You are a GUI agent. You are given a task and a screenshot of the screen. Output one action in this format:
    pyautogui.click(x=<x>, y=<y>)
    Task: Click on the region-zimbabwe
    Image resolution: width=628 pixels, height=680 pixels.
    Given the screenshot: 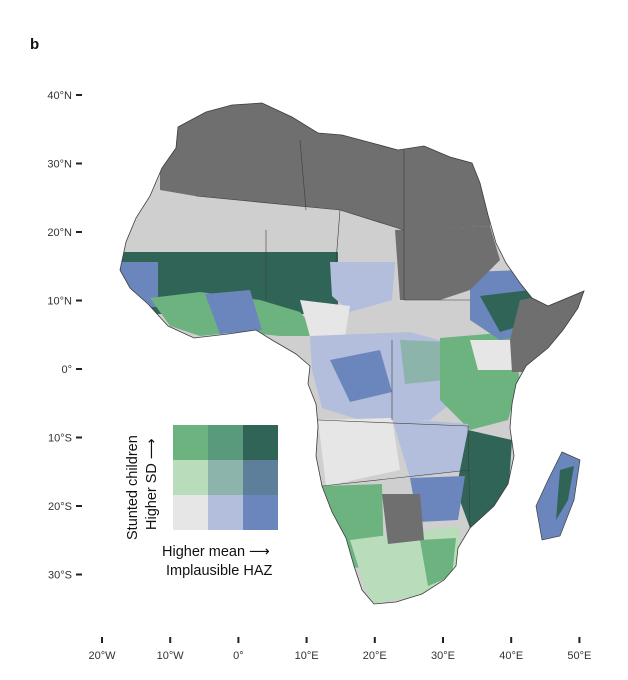 What is the action you would take?
    pyautogui.click(x=437, y=499)
    